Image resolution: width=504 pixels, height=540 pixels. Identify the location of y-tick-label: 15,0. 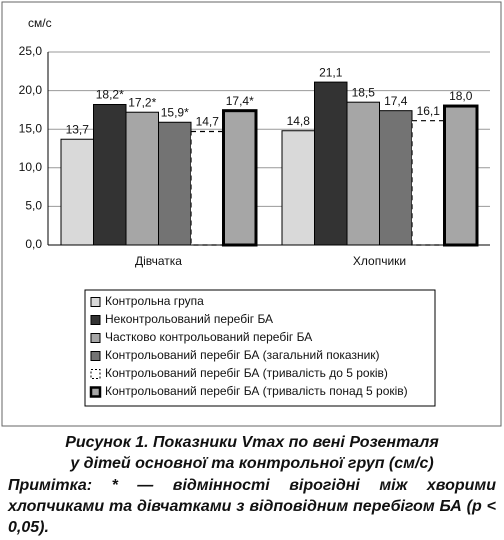
(31, 128).